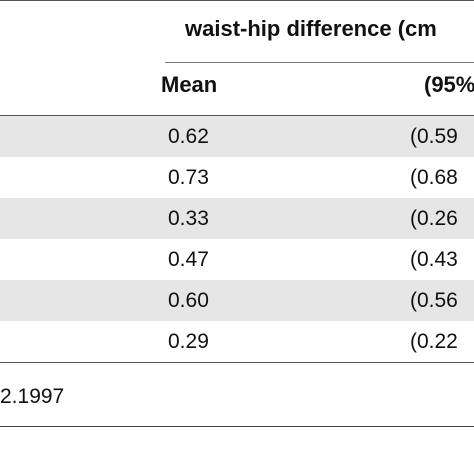 Image resolution: width=474 pixels, height=474 pixels. Describe the element at coordinates (434, 300) in the screenshot. I see `cell-ci: (0.56` at that location.